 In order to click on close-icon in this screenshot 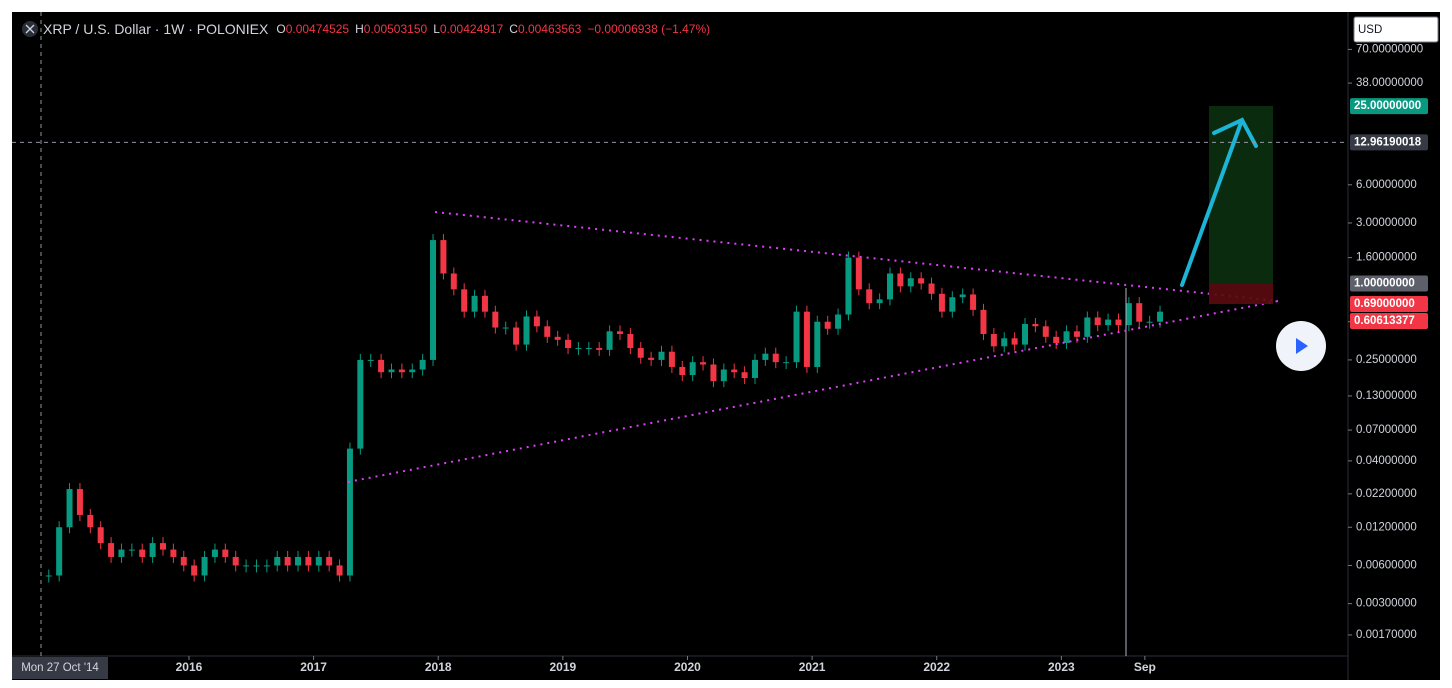, I will do `click(30, 29)`.